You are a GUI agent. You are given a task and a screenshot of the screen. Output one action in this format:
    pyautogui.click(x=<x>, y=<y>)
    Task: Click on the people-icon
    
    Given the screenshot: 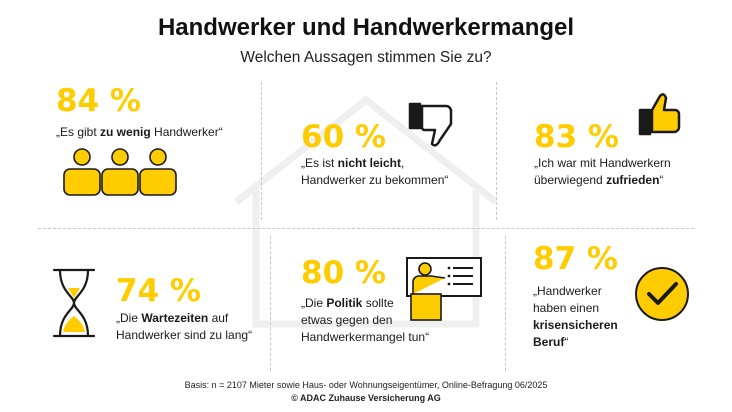 What is the action you would take?
    pyautogui.click(x=120, y=172)
    